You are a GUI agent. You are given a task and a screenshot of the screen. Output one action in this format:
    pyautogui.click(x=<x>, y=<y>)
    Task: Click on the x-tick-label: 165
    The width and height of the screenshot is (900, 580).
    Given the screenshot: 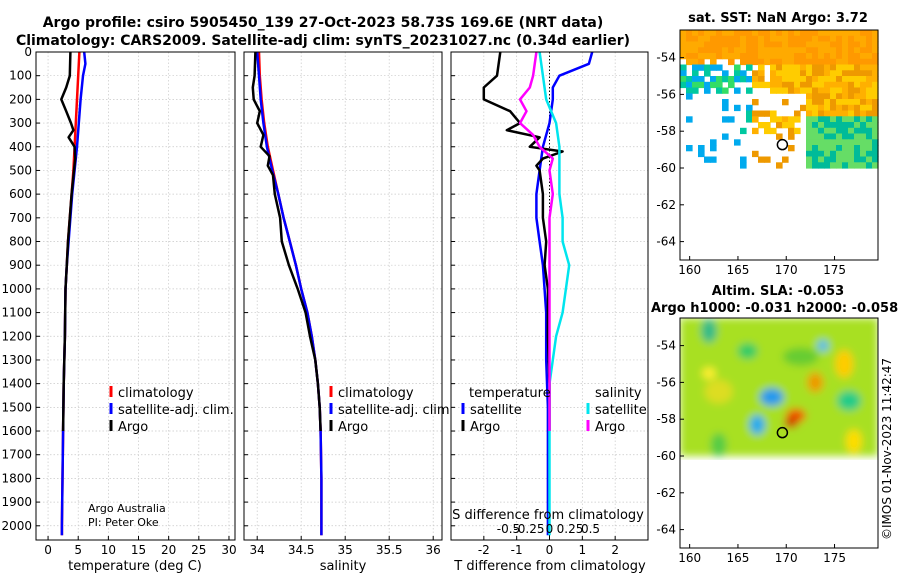 What is the action you would take?
    pyautogui.click(x=737, y=270)
    